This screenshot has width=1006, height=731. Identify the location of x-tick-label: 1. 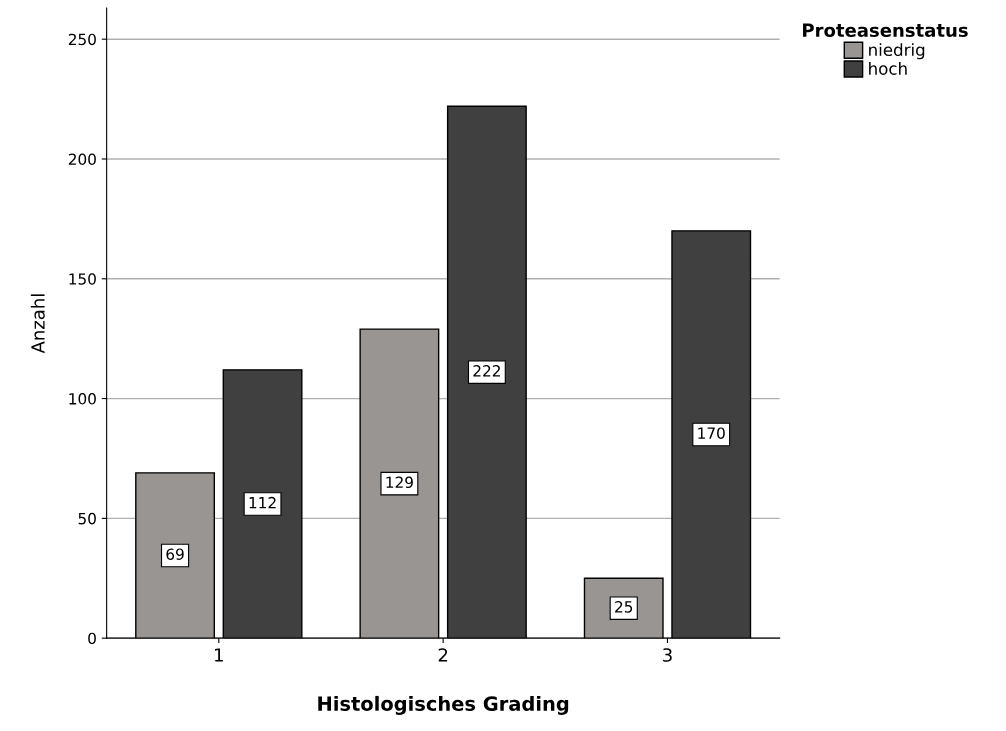
(219, 655).